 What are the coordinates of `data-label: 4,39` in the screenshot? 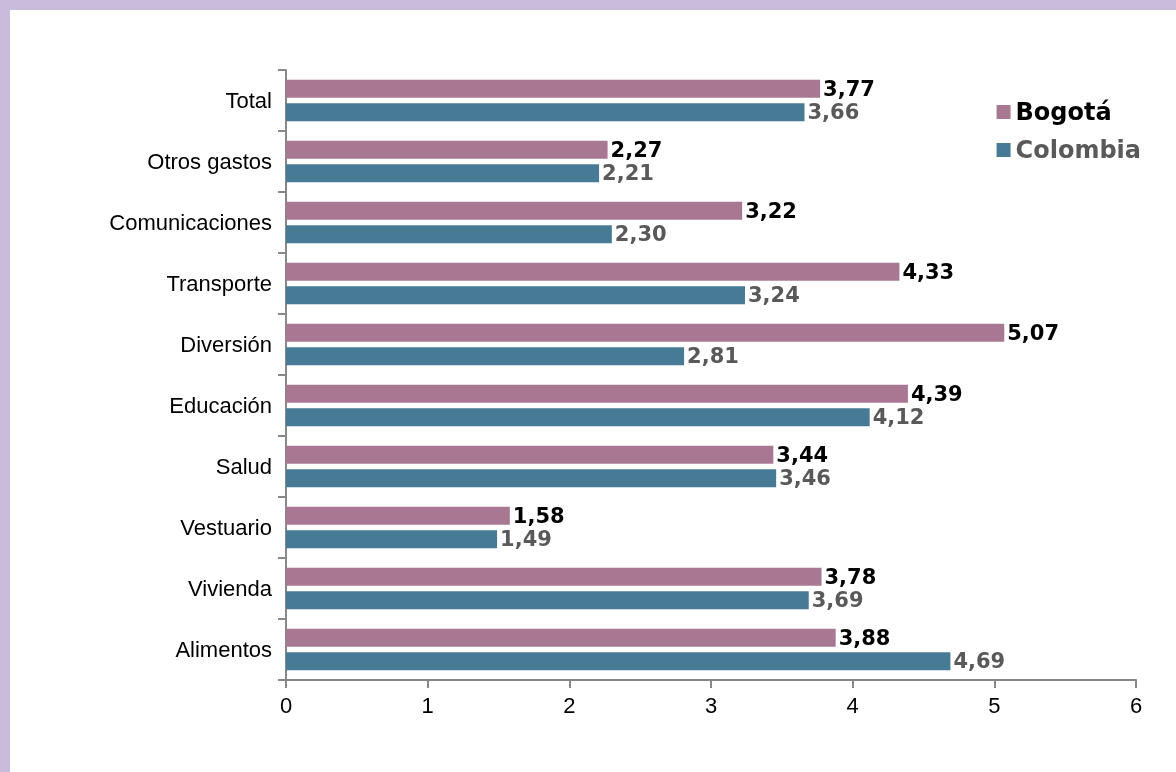 It's located at (936, 393).